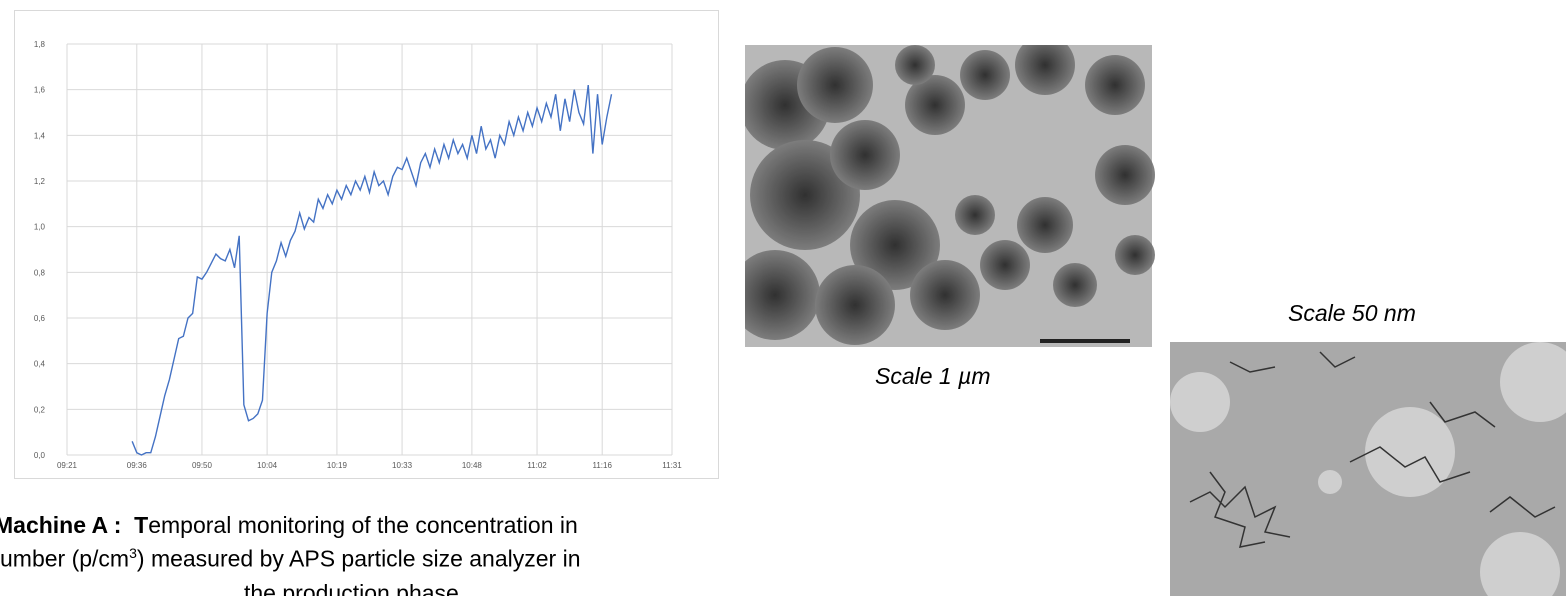 Image resolution: width=1566 pixels, height=596 pixels. I want to click on caption-sup: 3, so click(133, 553).